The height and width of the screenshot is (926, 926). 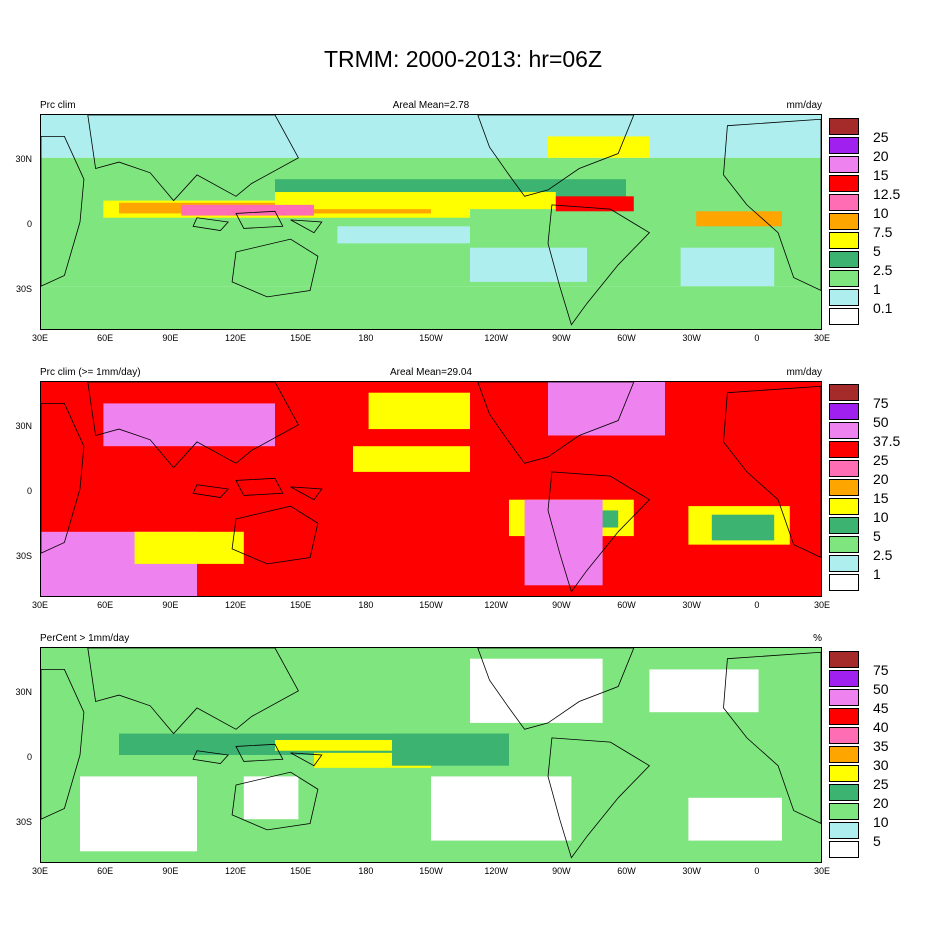 What do you see at coordinates (881, 517) in the screenshot?
I see `legend-label: 10` at bounding box center [881, 517].